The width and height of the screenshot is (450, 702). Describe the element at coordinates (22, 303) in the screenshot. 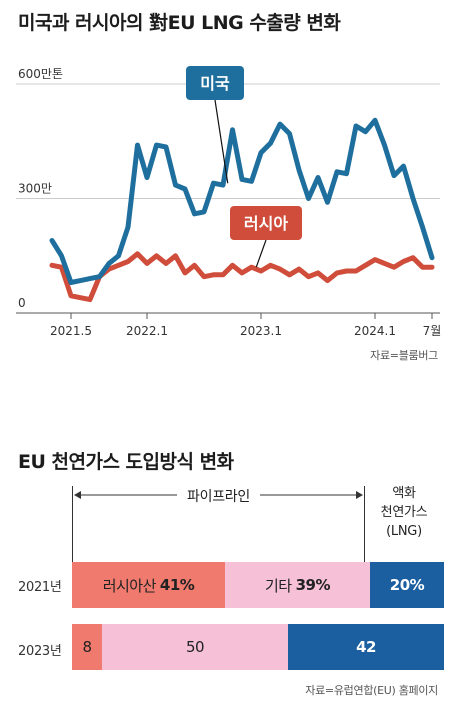

I see `y-tick-label-2: 0` at that location.